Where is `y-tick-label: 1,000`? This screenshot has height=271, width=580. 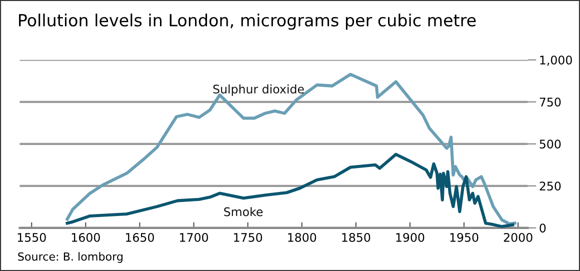
y-tick-label: 1,000 is located at coordinates (556, 61).